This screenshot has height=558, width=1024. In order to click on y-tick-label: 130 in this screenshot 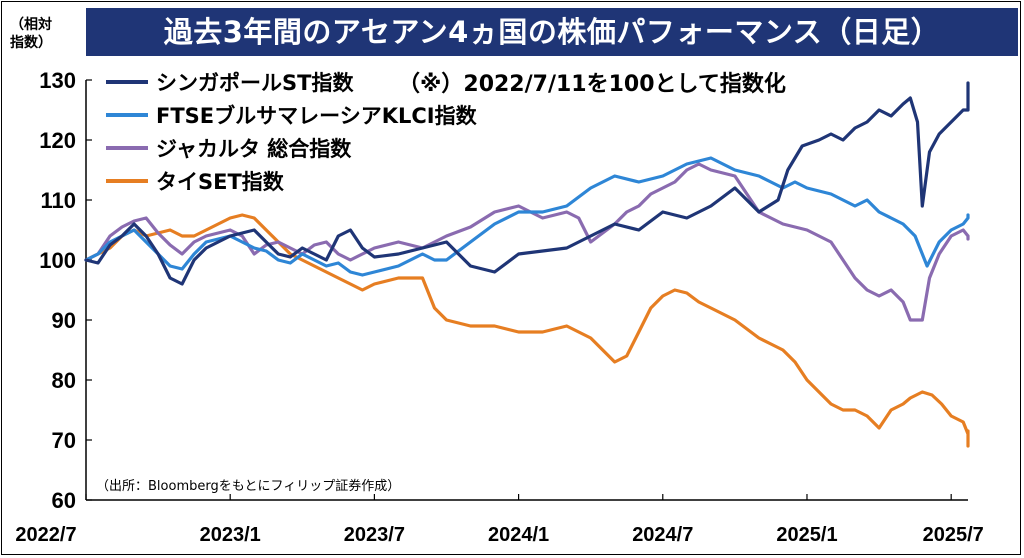, I will do `click(57, 80)`.